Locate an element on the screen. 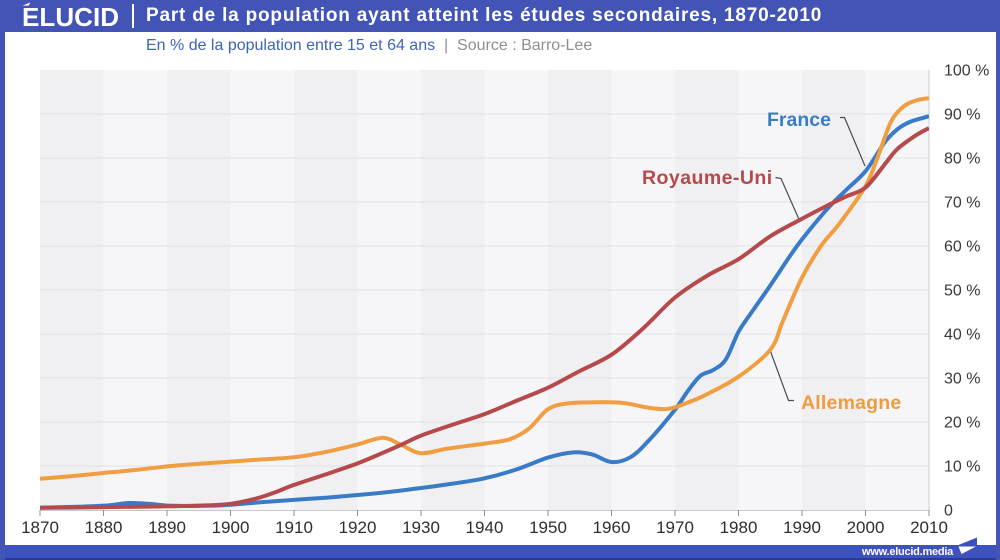 This screenshot has width=1000, height=560. svg-text: 1870 is located at coordinates (40, 527).